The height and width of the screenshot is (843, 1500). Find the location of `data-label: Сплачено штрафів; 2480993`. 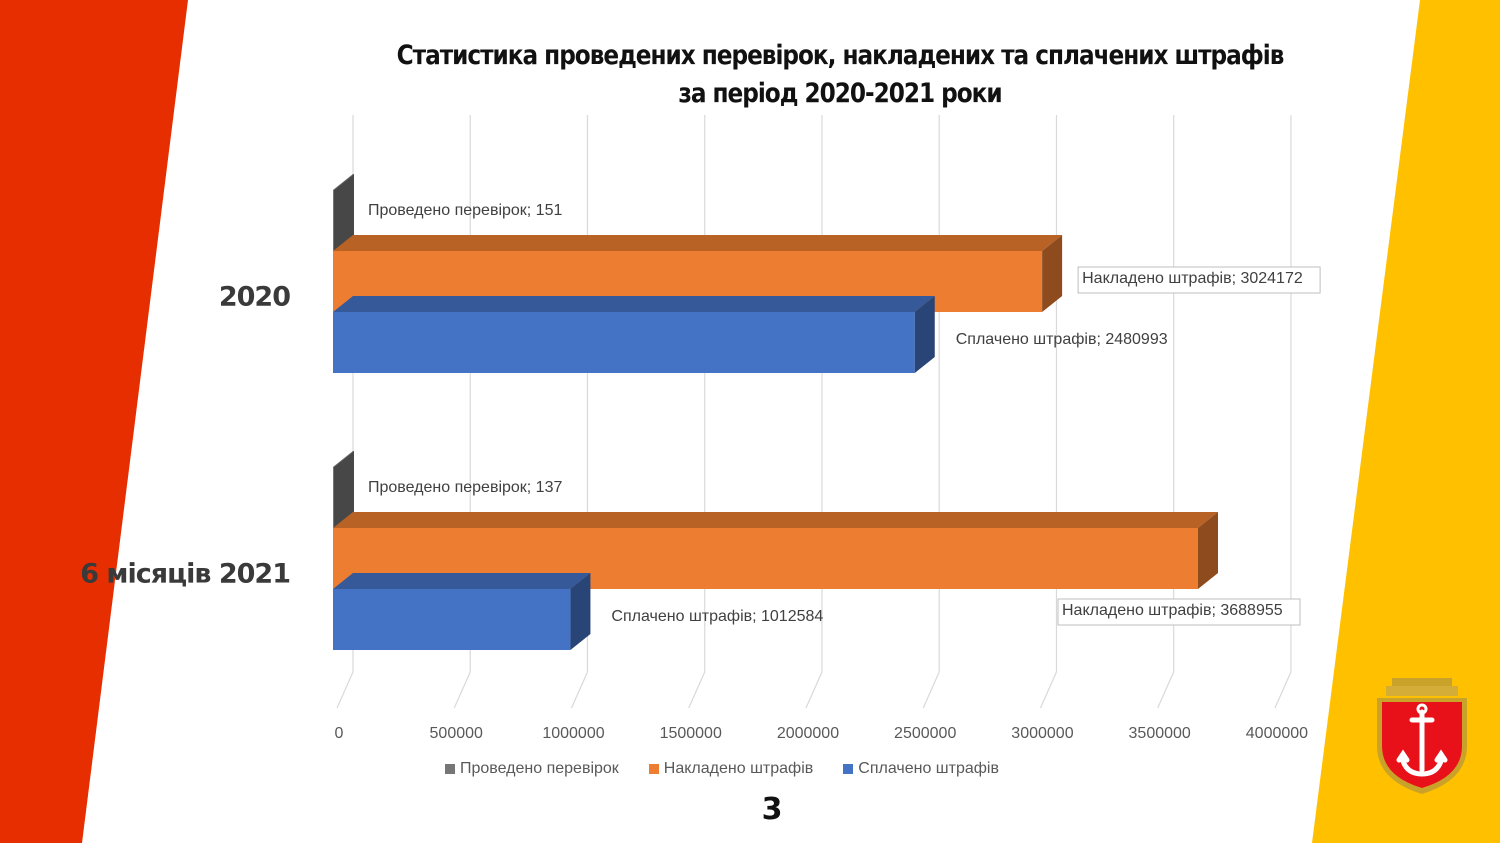

data-label: Сплачено штрафів; 2480993 is located at coordinates (1062, 339).